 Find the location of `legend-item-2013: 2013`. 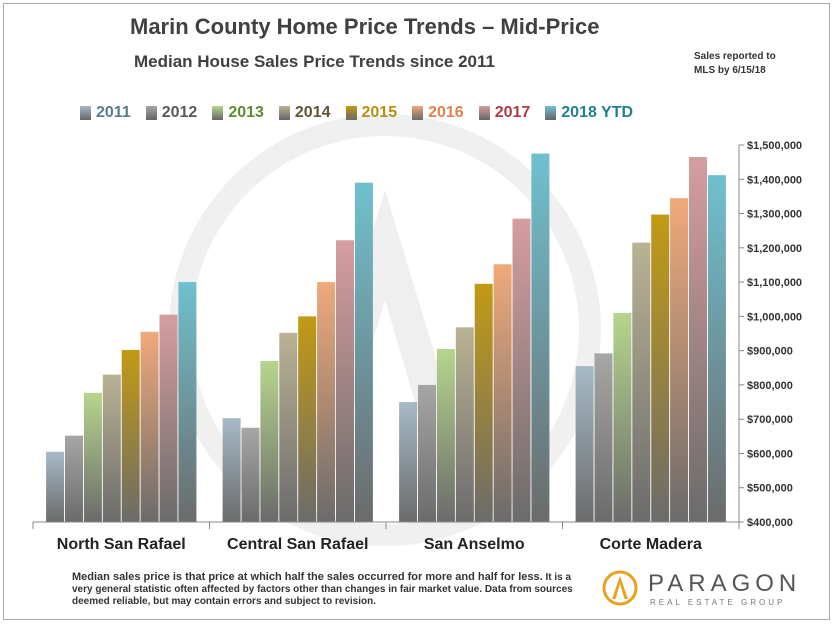

legend-item-2013: 2013 is located at coordinates (238, 113).